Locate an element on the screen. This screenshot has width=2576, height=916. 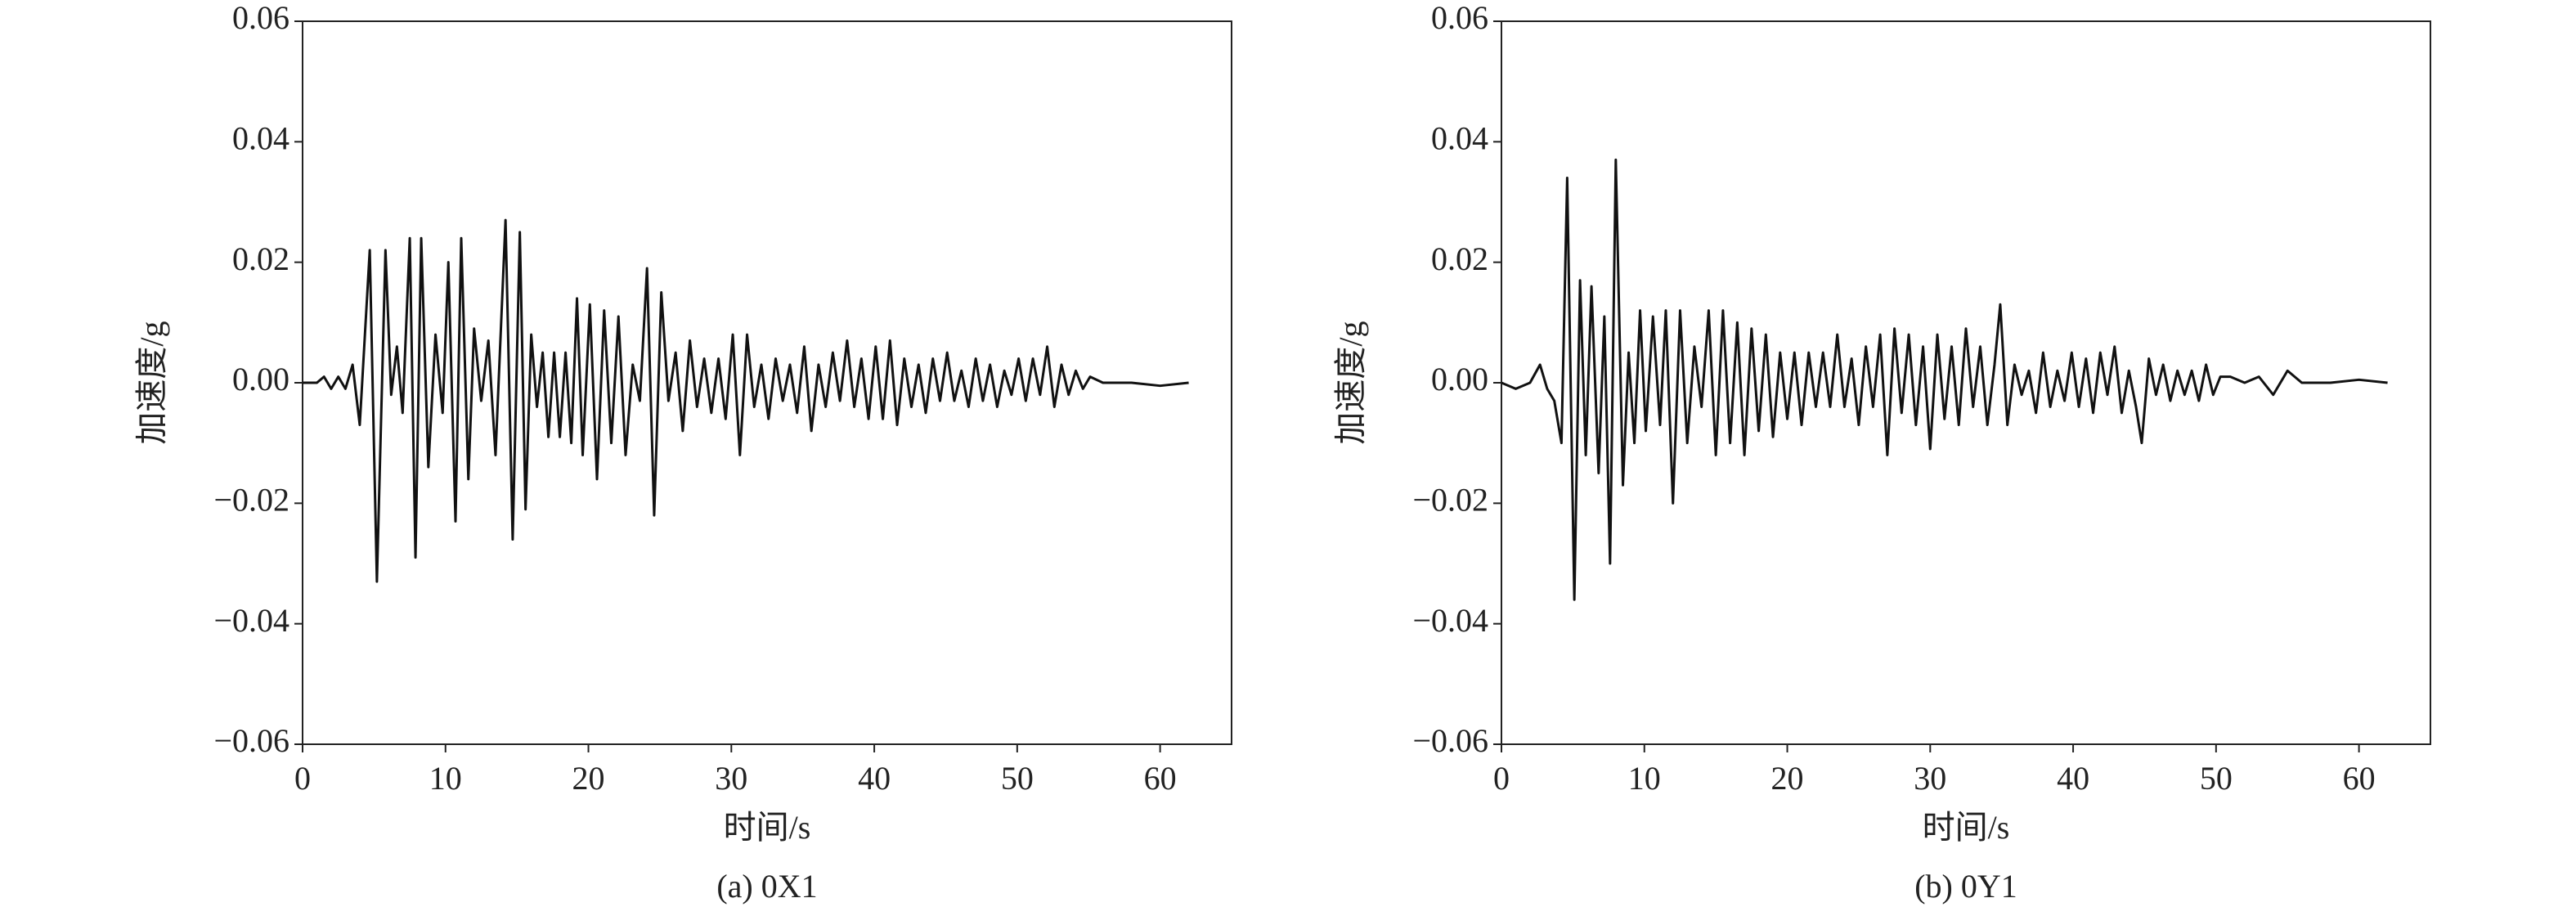
data-line is located at coordinates (746, 400).